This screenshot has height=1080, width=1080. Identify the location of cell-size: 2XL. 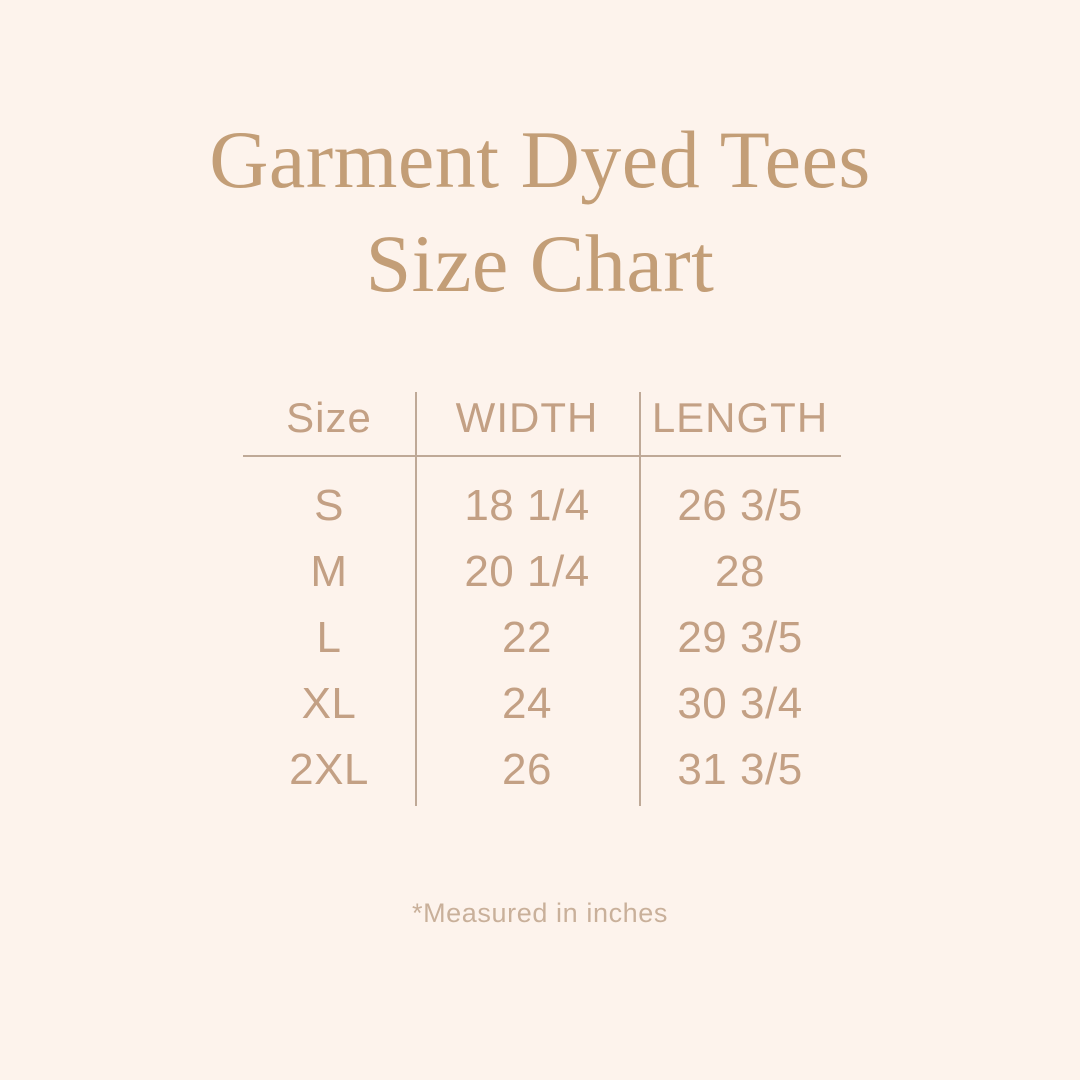
(329, 769).